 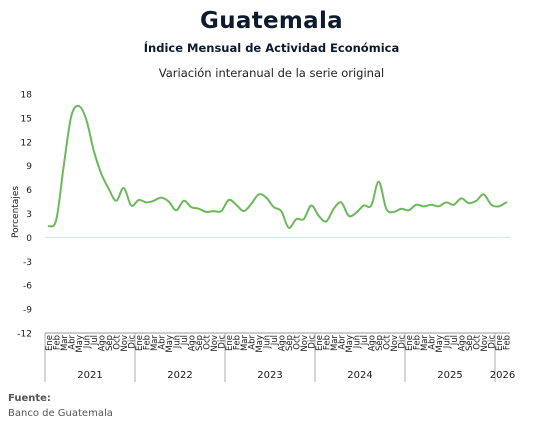 What do you see at coordinates (271, 48) in the screenshot?
I see `chart-subtitle: Índice Mensual de Actividad Económica` at bounding box center [271, 48].